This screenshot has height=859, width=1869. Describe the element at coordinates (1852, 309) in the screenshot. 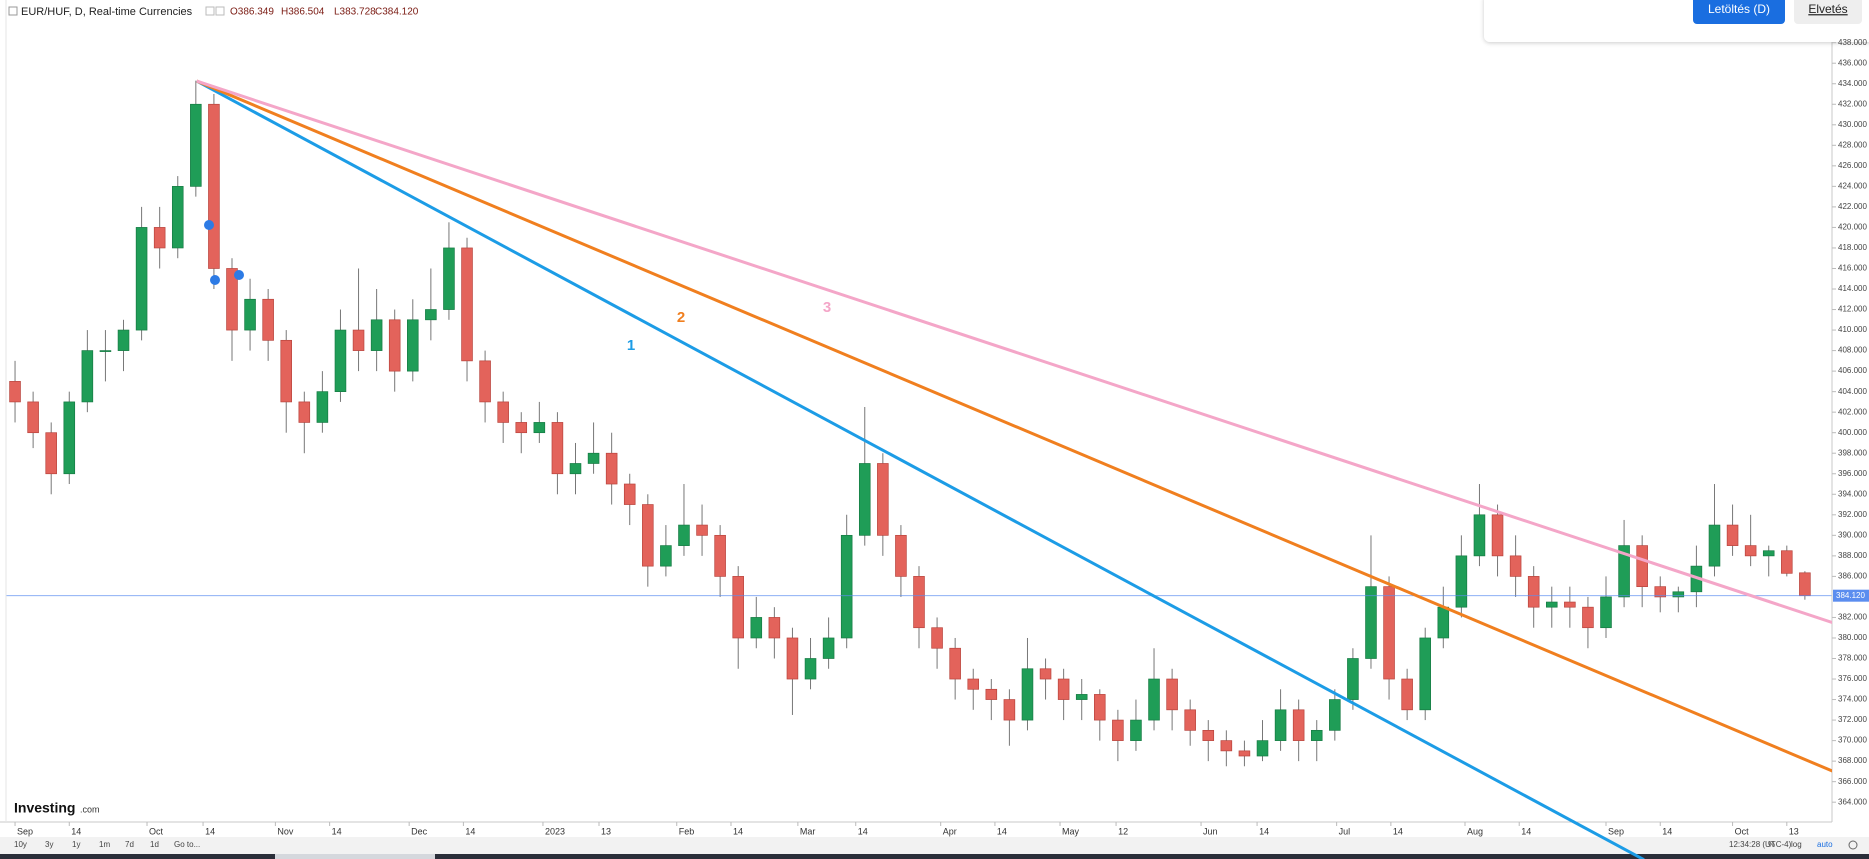

I see `y-tick-label: 412.000` at that location.